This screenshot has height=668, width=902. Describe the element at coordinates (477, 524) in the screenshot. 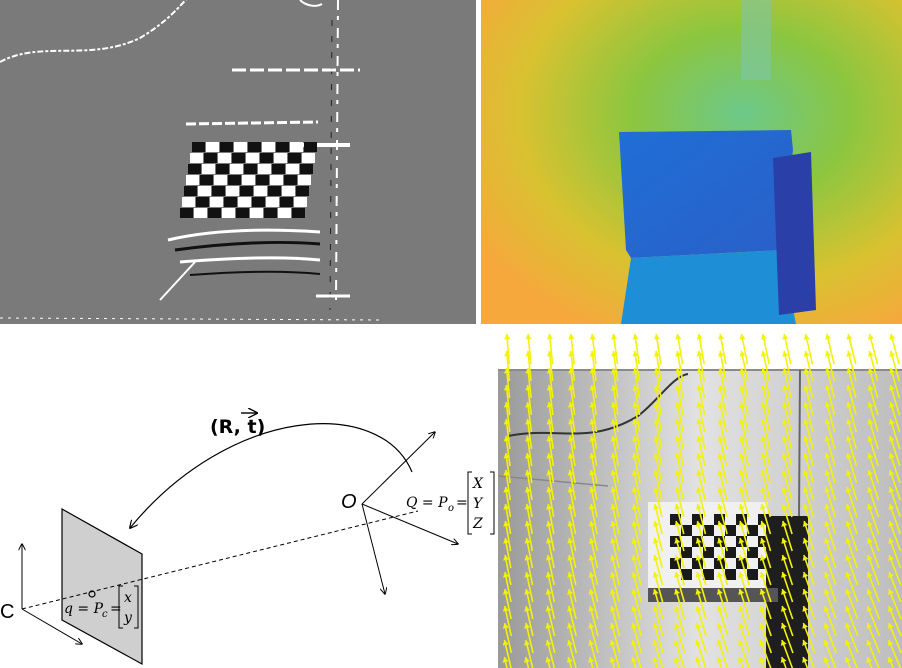

I see `world-vector-Z: Z` at that location.